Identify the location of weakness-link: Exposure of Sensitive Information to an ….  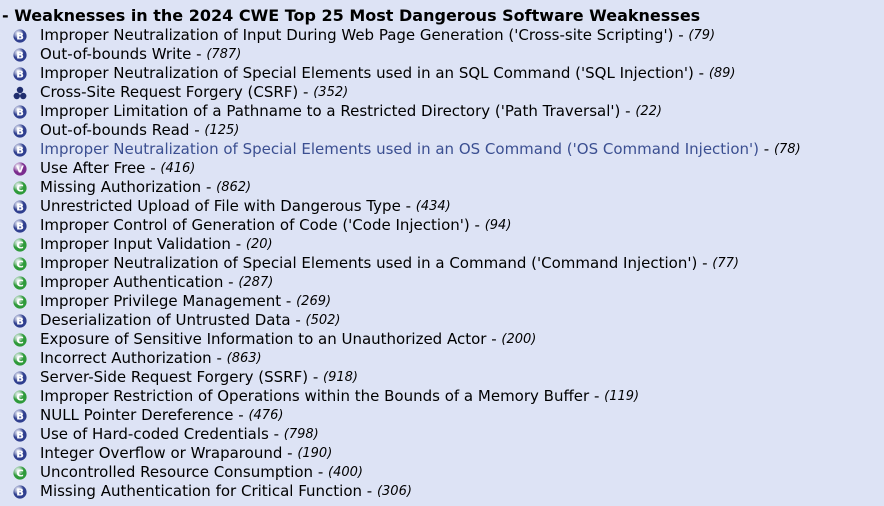
(263, 339).